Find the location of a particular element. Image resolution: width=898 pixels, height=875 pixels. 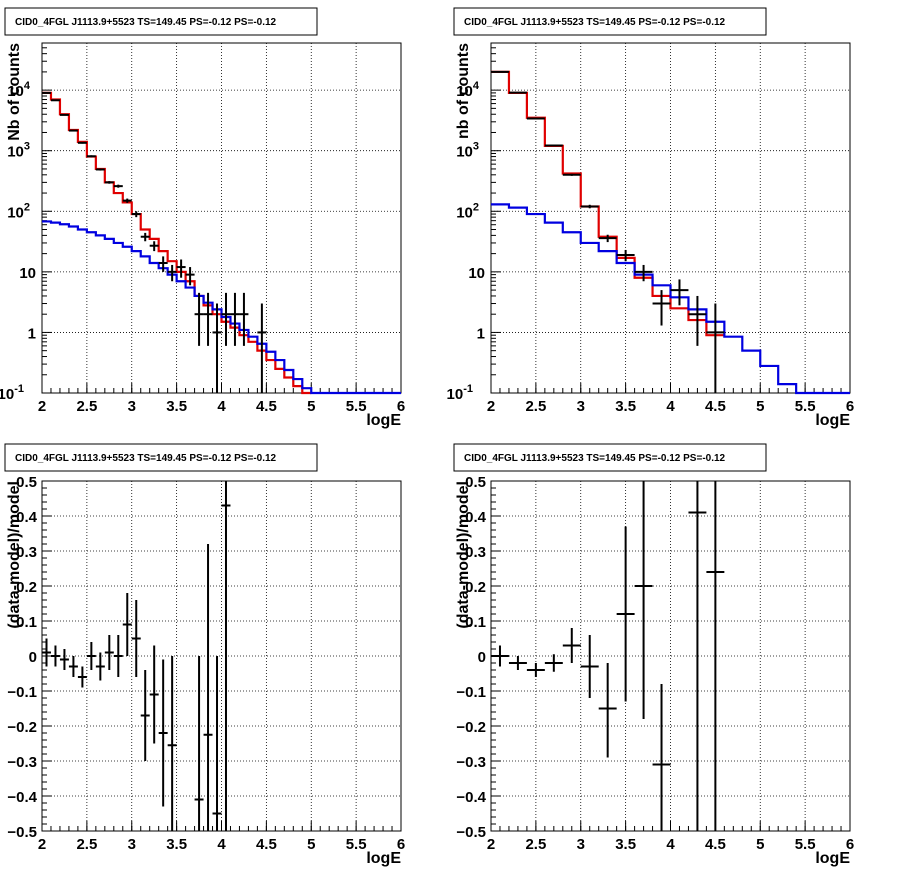

y-axis-label: nb of counts is located at coordinates (463, 91).